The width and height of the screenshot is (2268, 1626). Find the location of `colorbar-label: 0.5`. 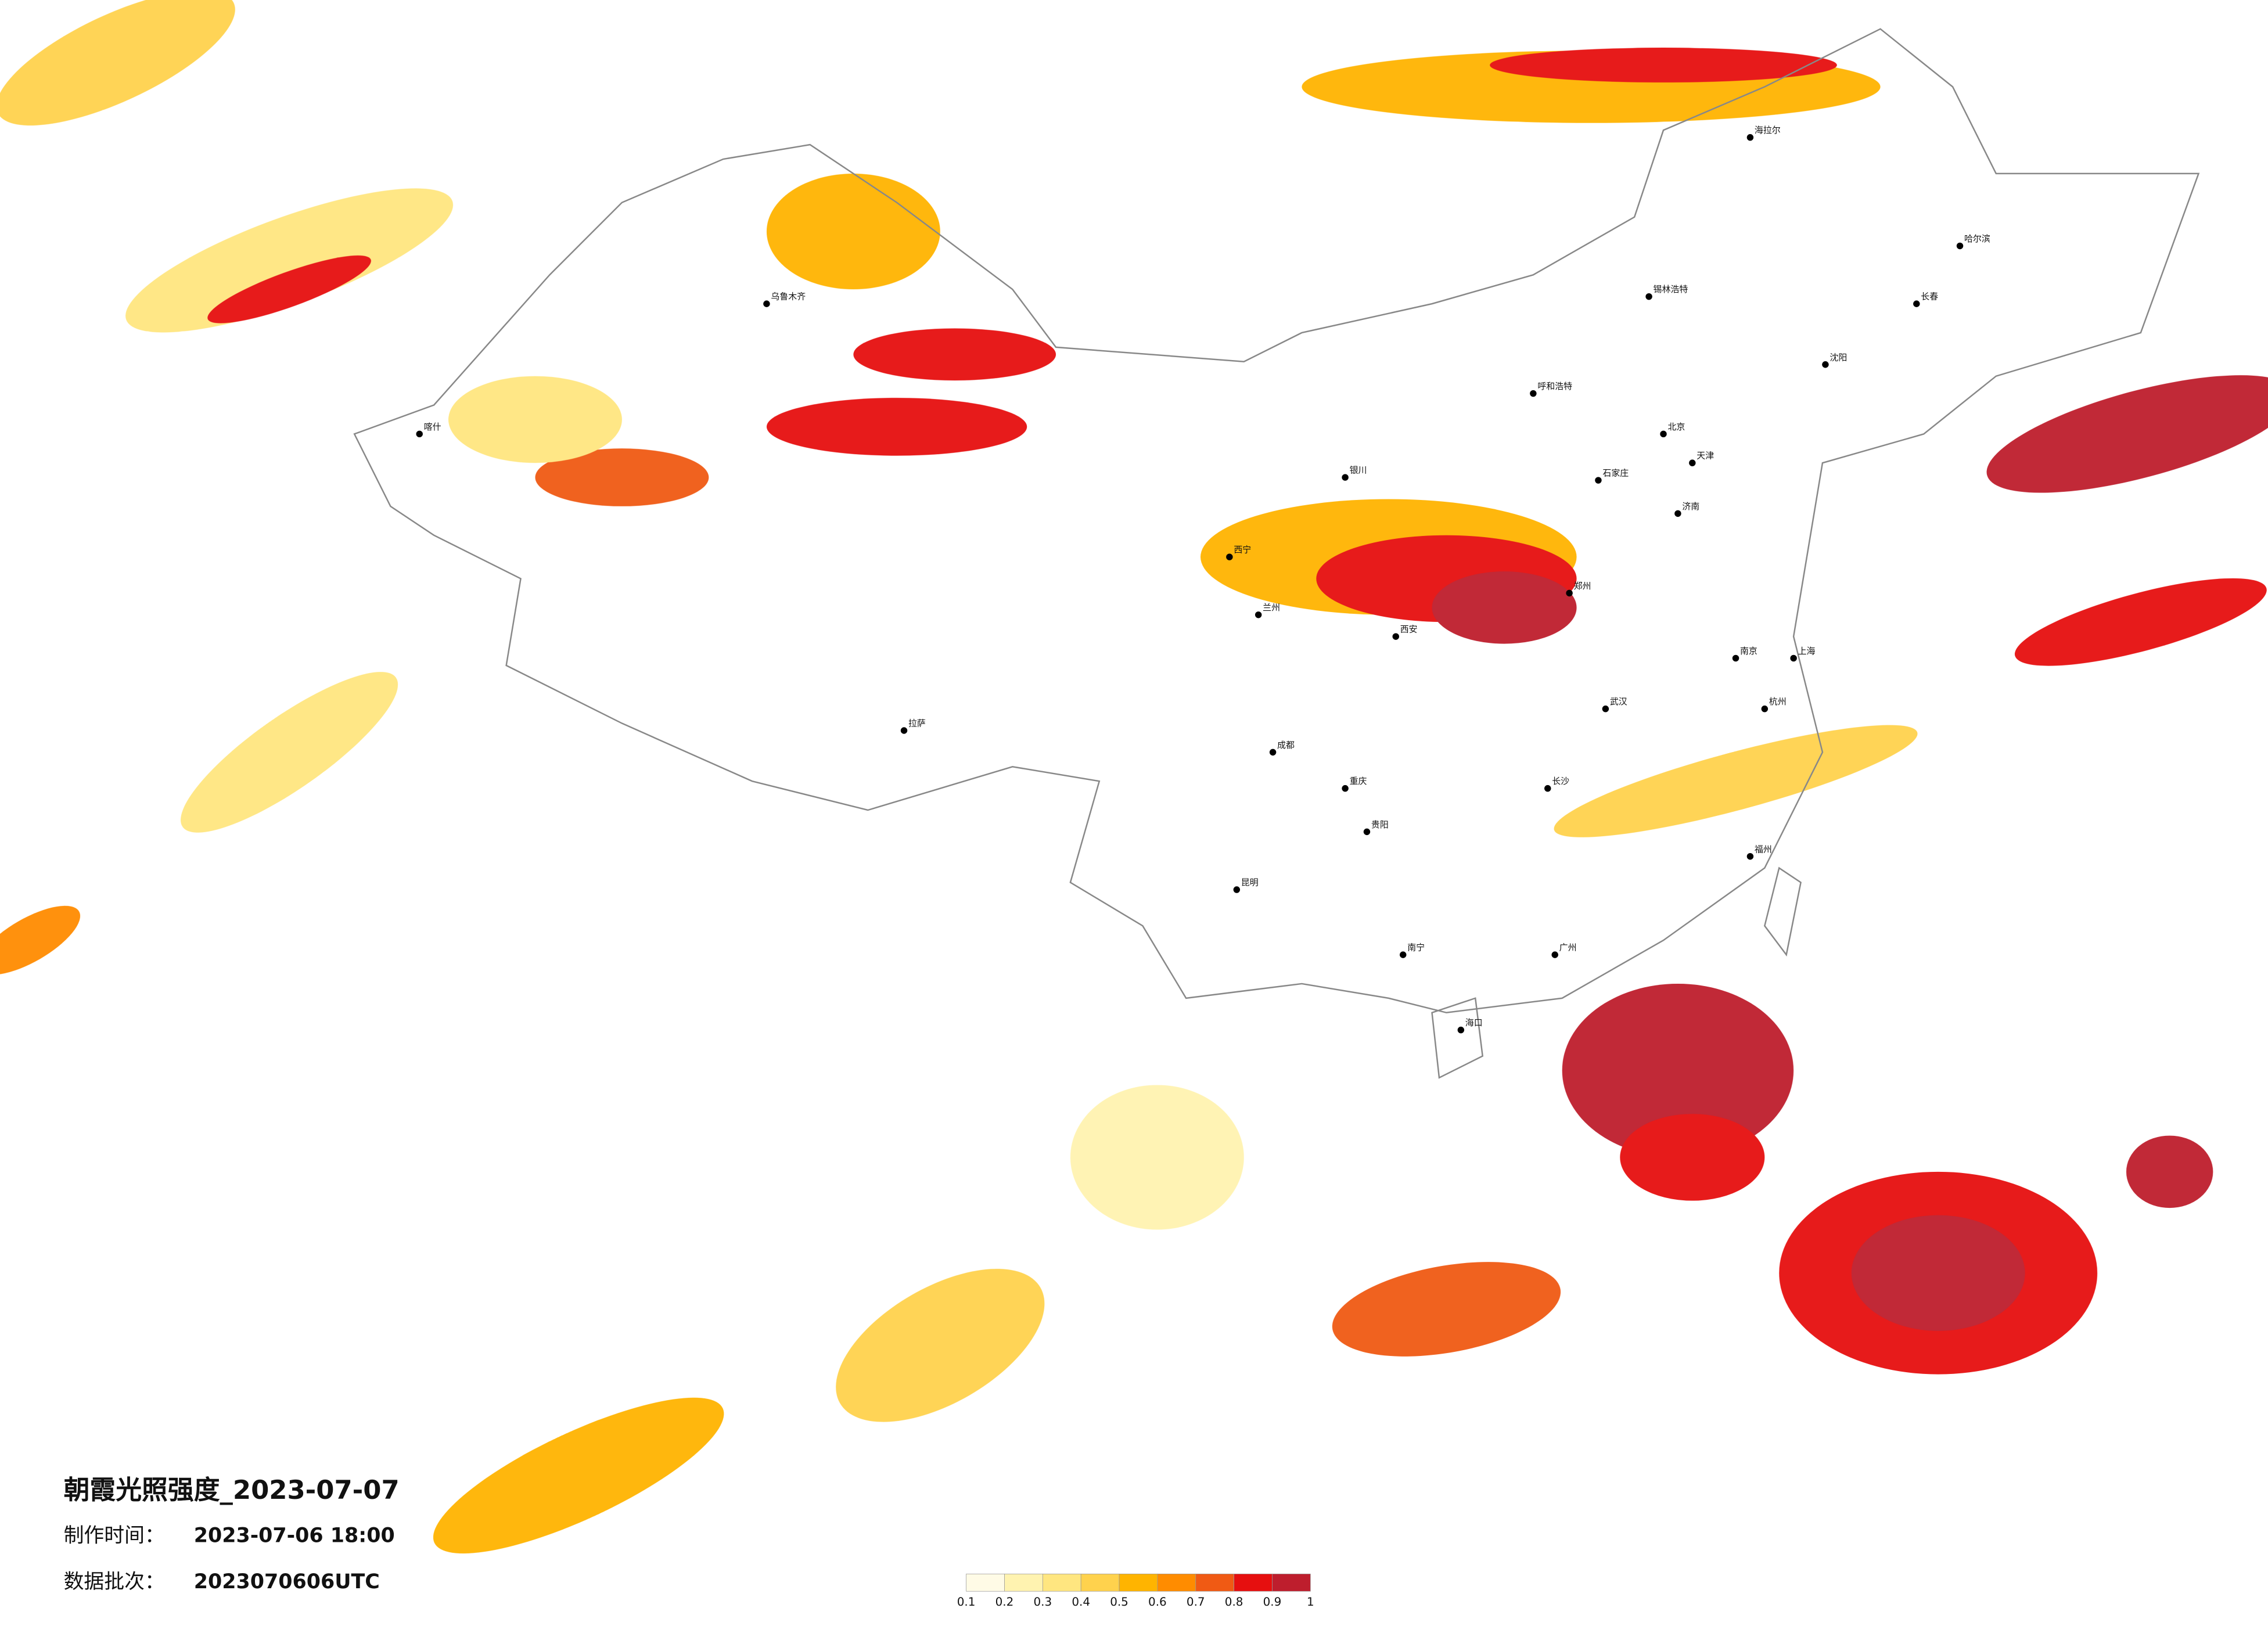

colorbar-label: 0.5 is located at coordinates (1119, 1602).